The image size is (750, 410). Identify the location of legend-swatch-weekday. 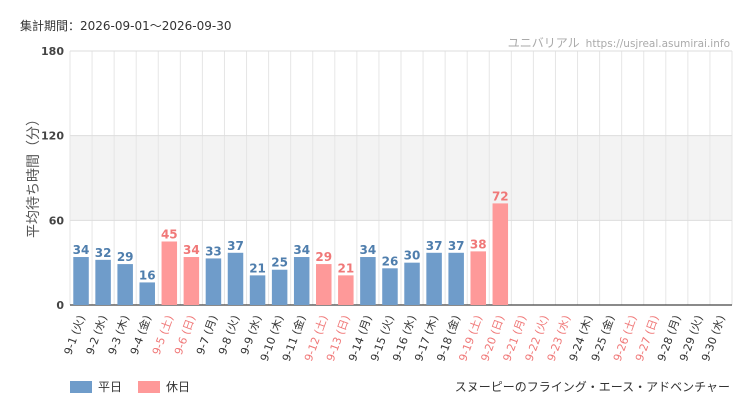
(81, 386).